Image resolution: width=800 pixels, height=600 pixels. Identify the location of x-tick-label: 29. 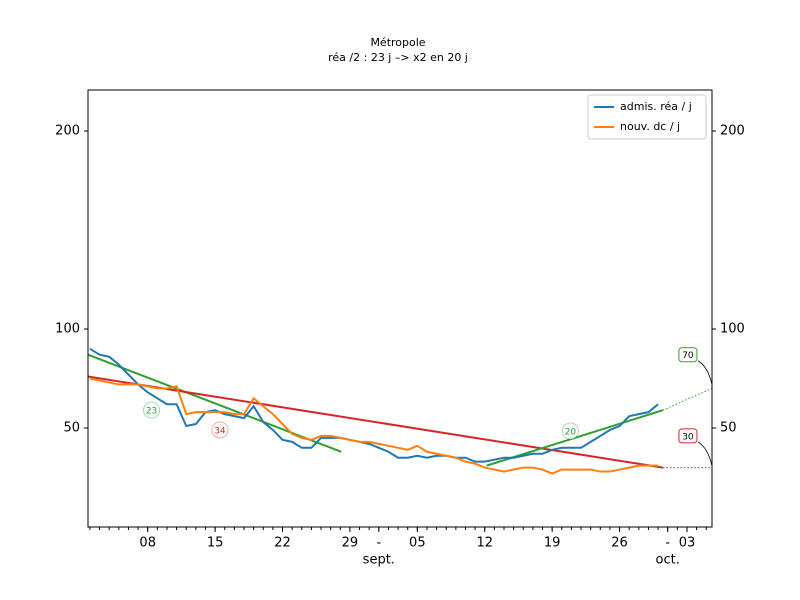
(350, 543).